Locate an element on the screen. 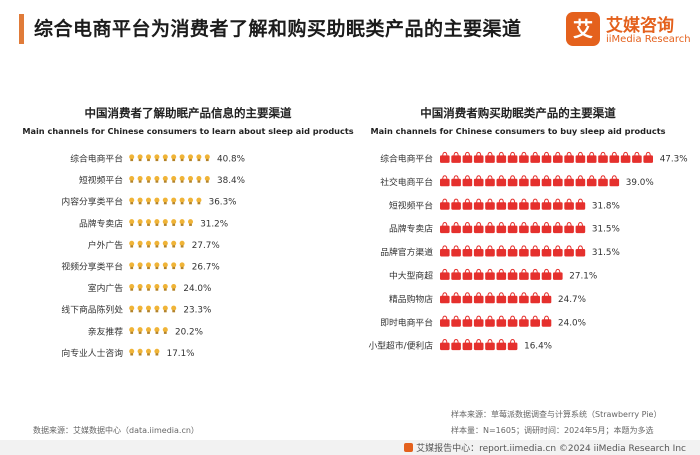 The image size is (700, 455). category-label: 综合电商平台 is located at coordinates (406, 159).